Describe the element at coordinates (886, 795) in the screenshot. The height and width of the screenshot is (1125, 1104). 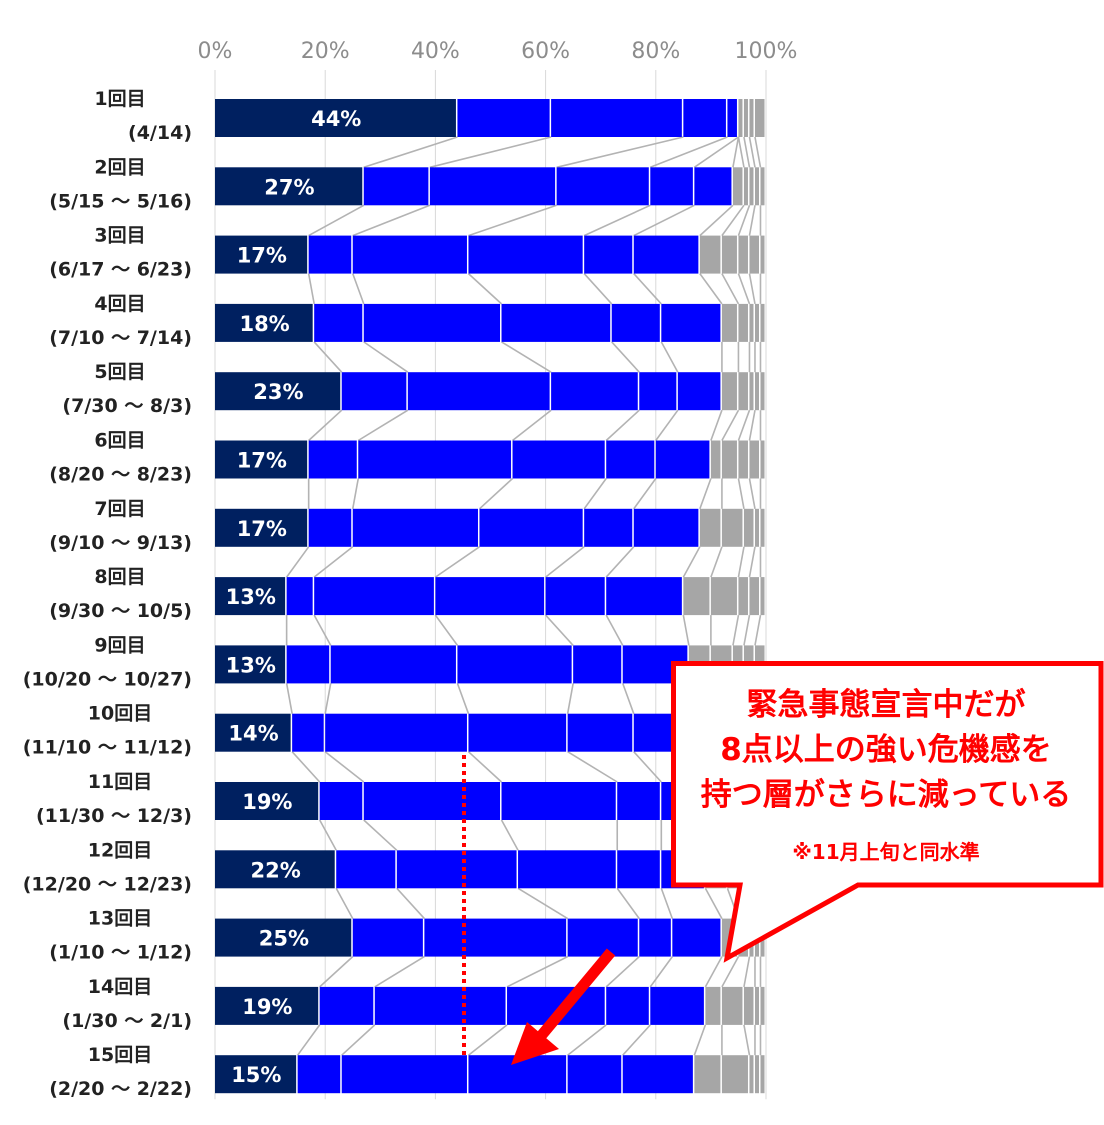
I see `callout-line-3: 持つ層がさらに減っている` at that location.